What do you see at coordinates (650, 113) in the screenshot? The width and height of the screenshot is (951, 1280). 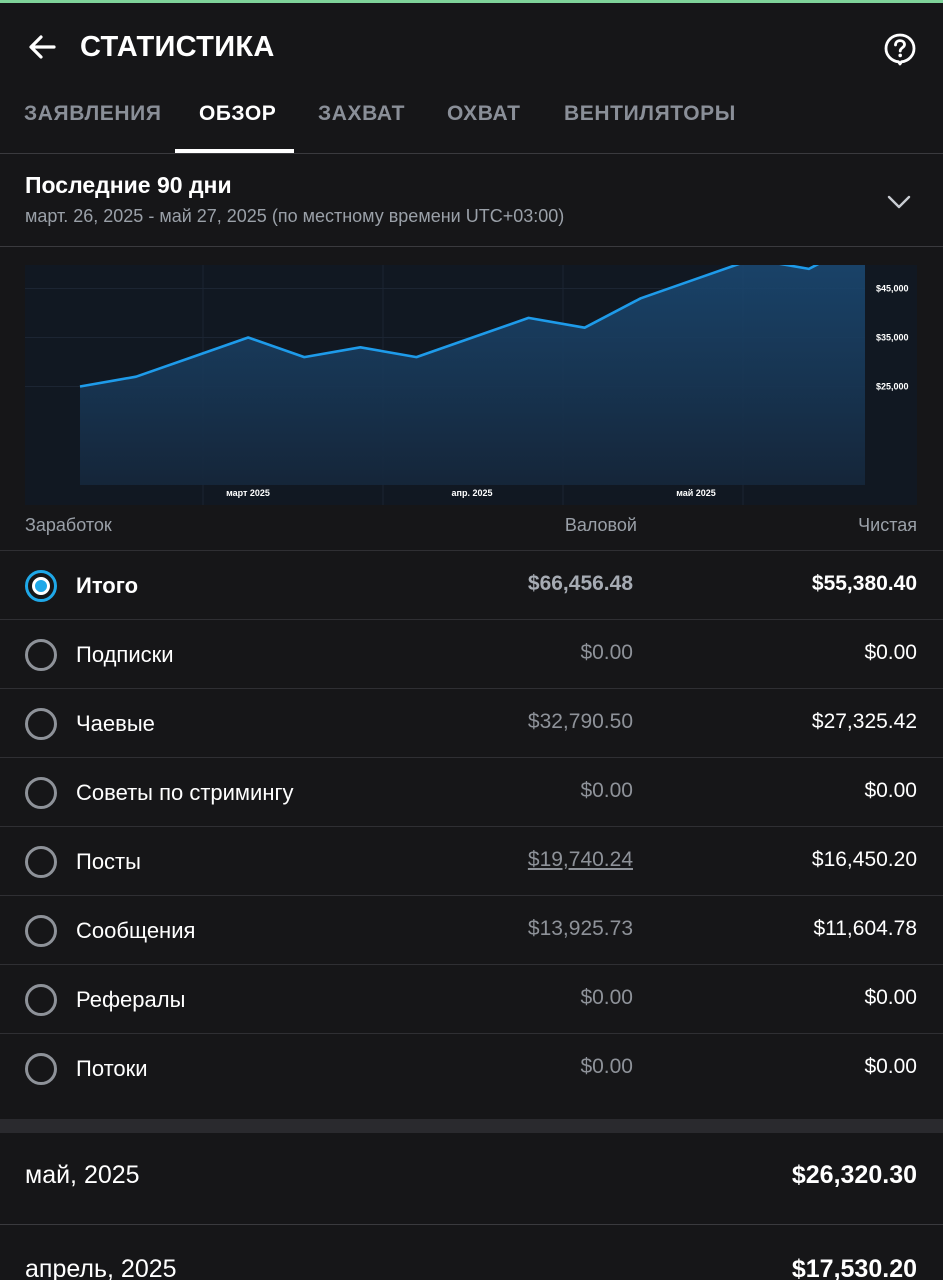 I see `tab-fans: ВЕНТИЛЯТОРЫ` at bounding box center [650, 113].